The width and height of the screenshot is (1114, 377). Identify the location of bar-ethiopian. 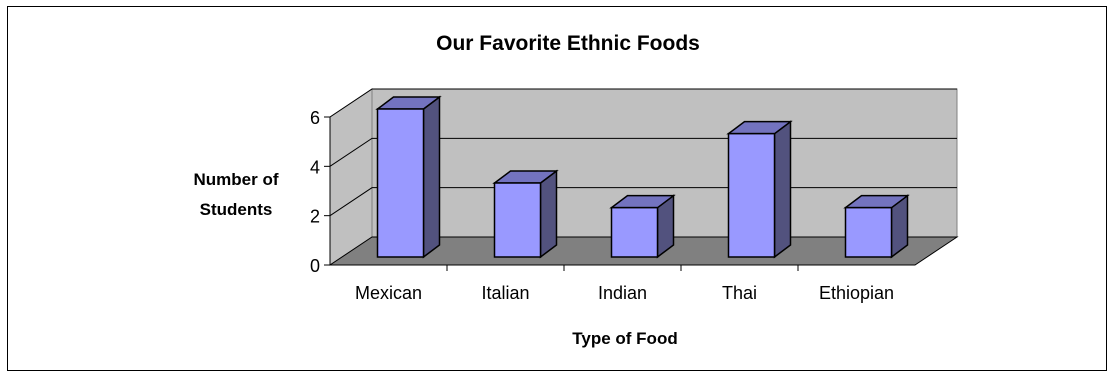
(876, 226).